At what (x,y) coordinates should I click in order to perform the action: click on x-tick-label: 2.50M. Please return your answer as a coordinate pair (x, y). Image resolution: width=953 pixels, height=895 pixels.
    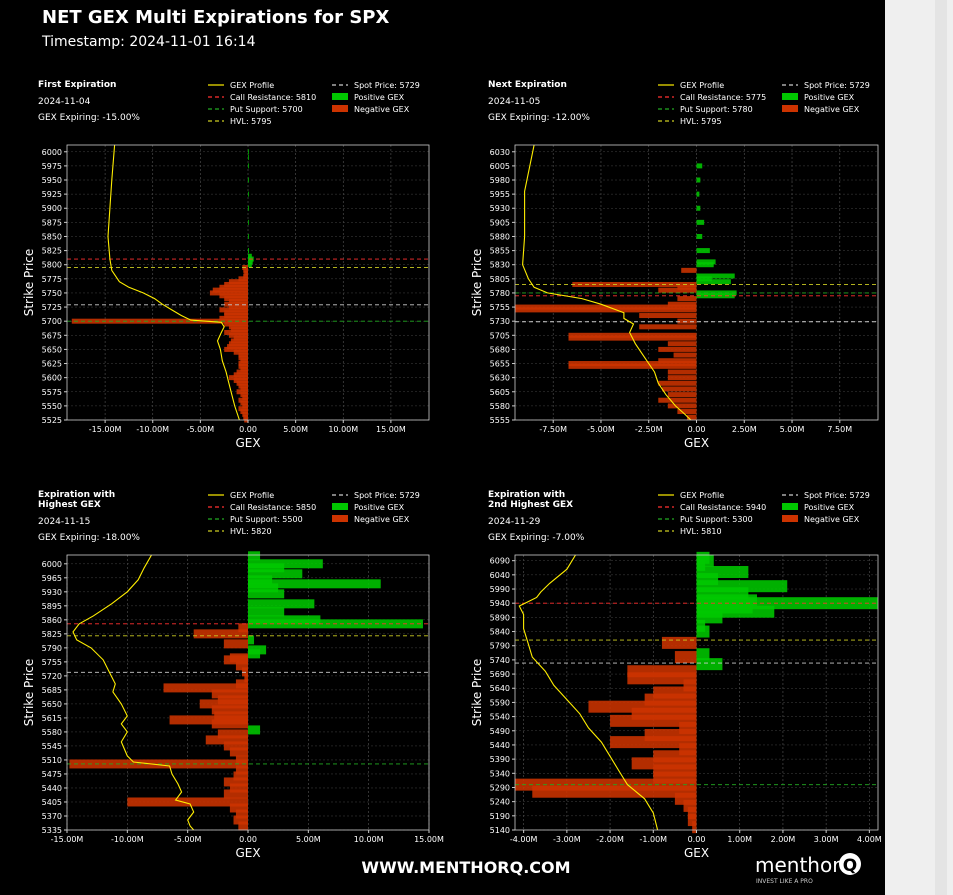
    Looking at the image, I should click on (744, 429).